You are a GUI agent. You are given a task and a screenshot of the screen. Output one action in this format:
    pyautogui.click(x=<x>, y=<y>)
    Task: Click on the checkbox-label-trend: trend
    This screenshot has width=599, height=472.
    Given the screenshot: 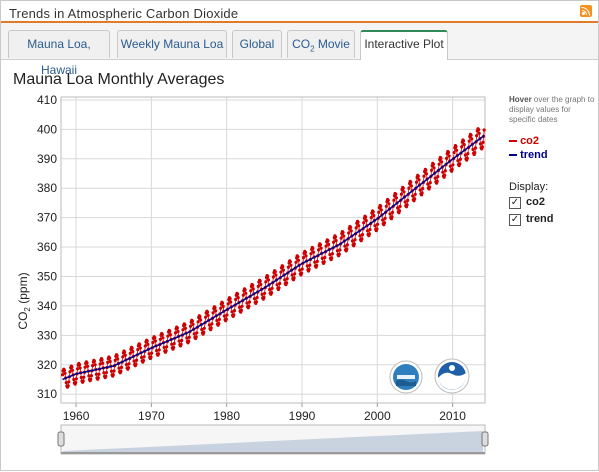 What is the action you would take?
    pyautogui.click(x=540, y=219)
    